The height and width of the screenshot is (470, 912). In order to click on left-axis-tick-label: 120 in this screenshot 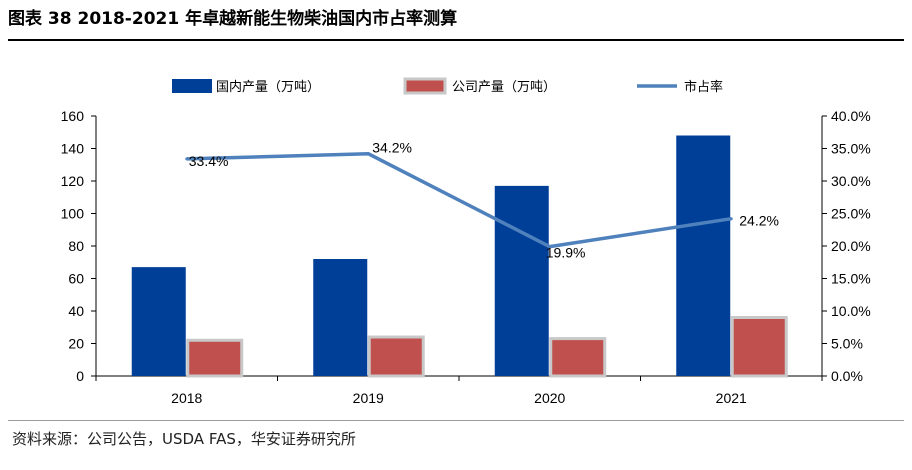, I will do `click(73, 181)`.